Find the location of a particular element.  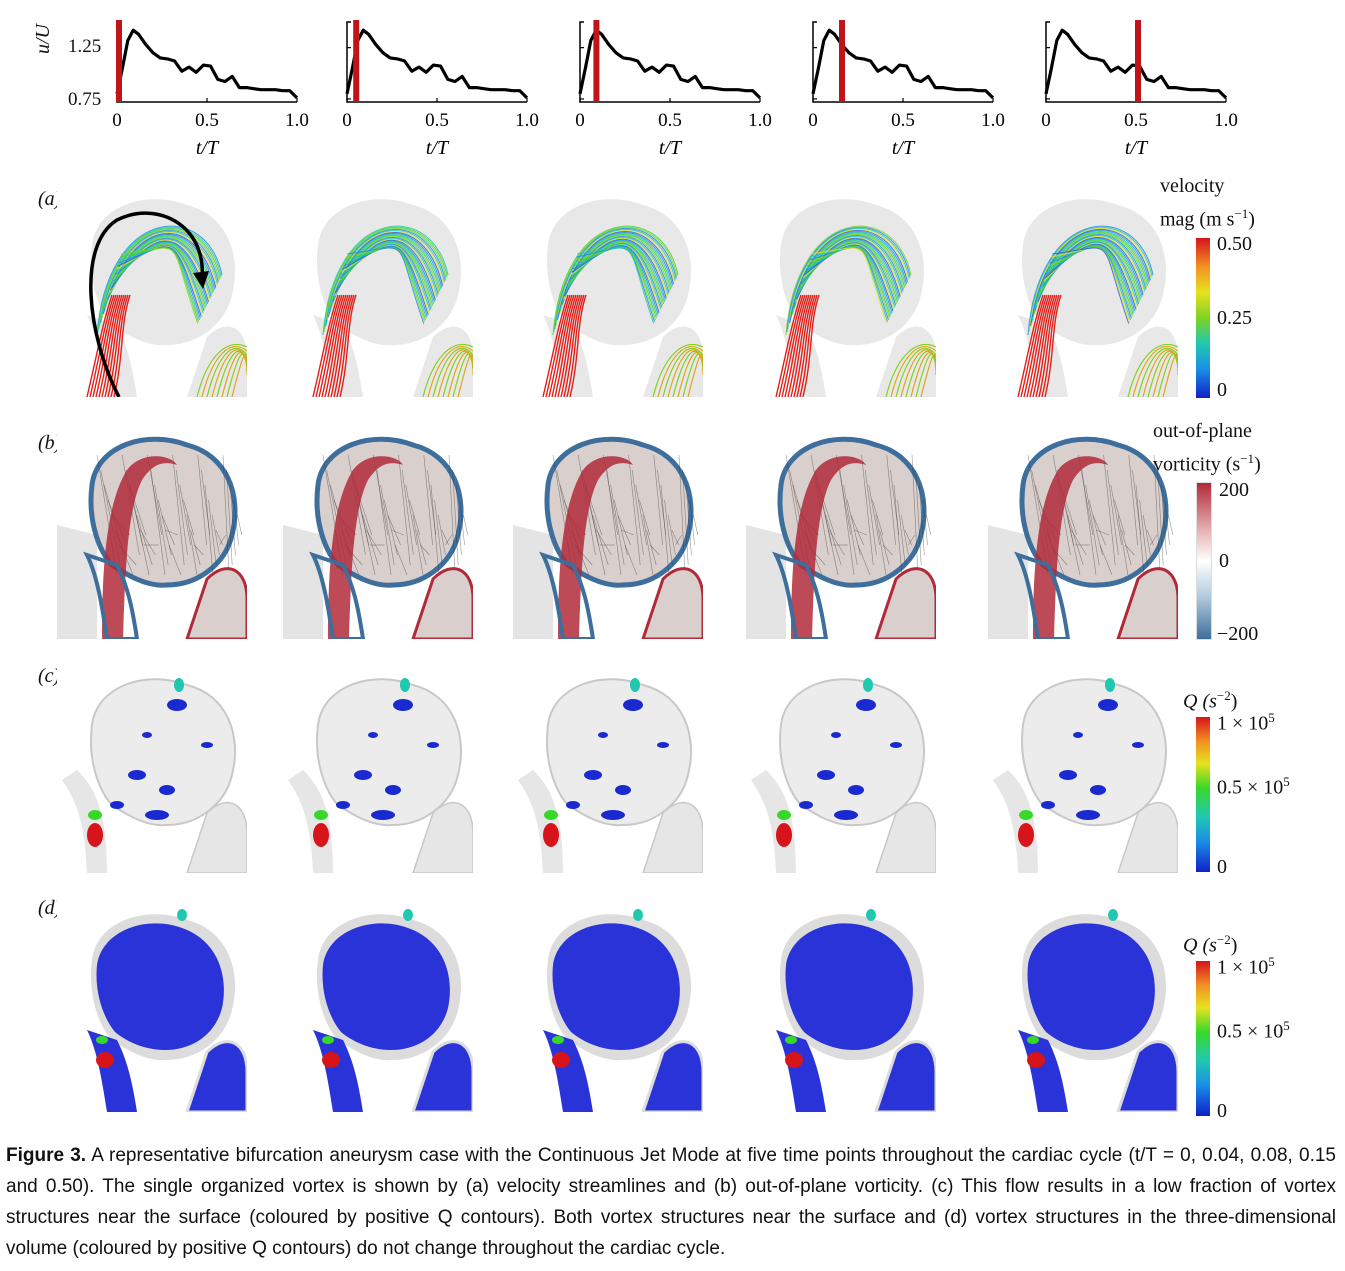

row-label-d: (d) is located at coordinates (50, 908).